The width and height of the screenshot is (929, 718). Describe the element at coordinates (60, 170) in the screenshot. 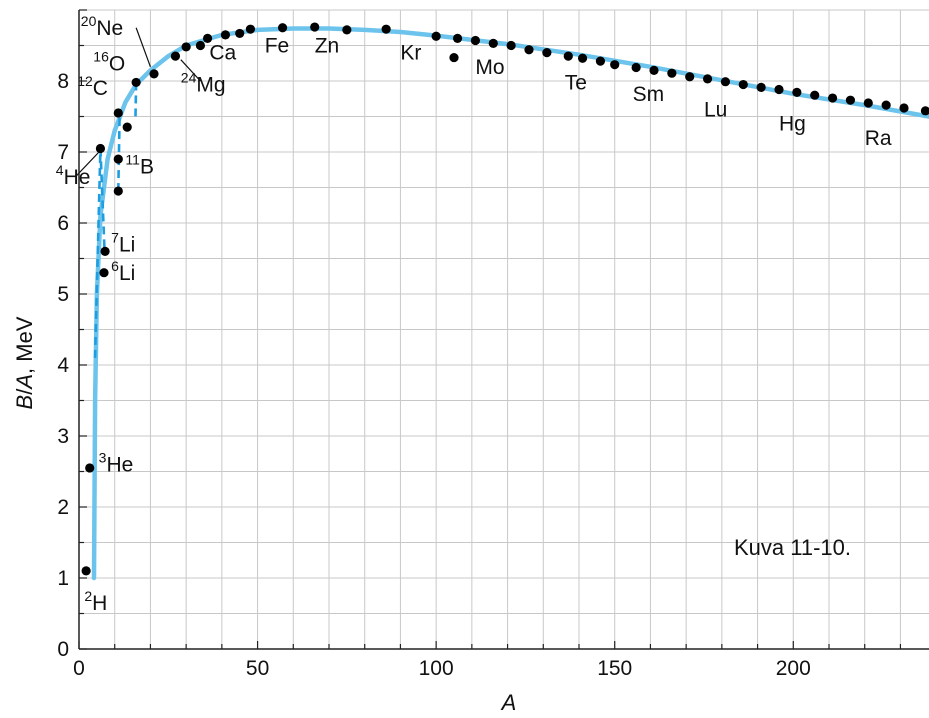

I see `mass-number-superscript: 4` at that location.